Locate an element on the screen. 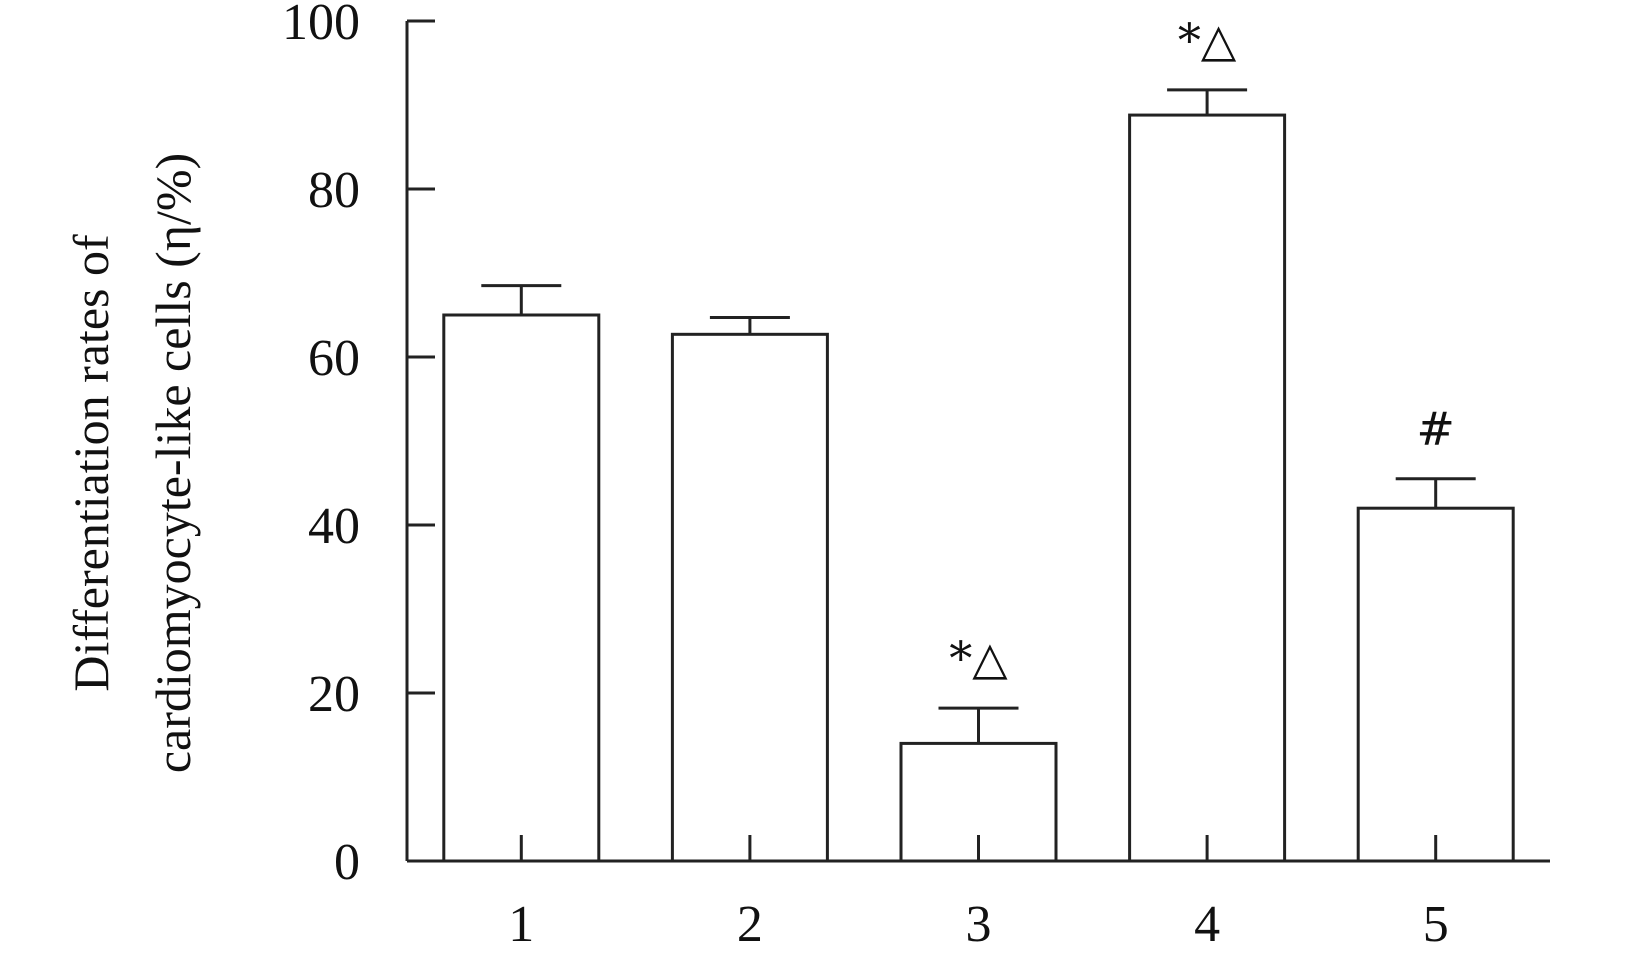  y-tick-label: 0 is located at coordinates (347, 862).